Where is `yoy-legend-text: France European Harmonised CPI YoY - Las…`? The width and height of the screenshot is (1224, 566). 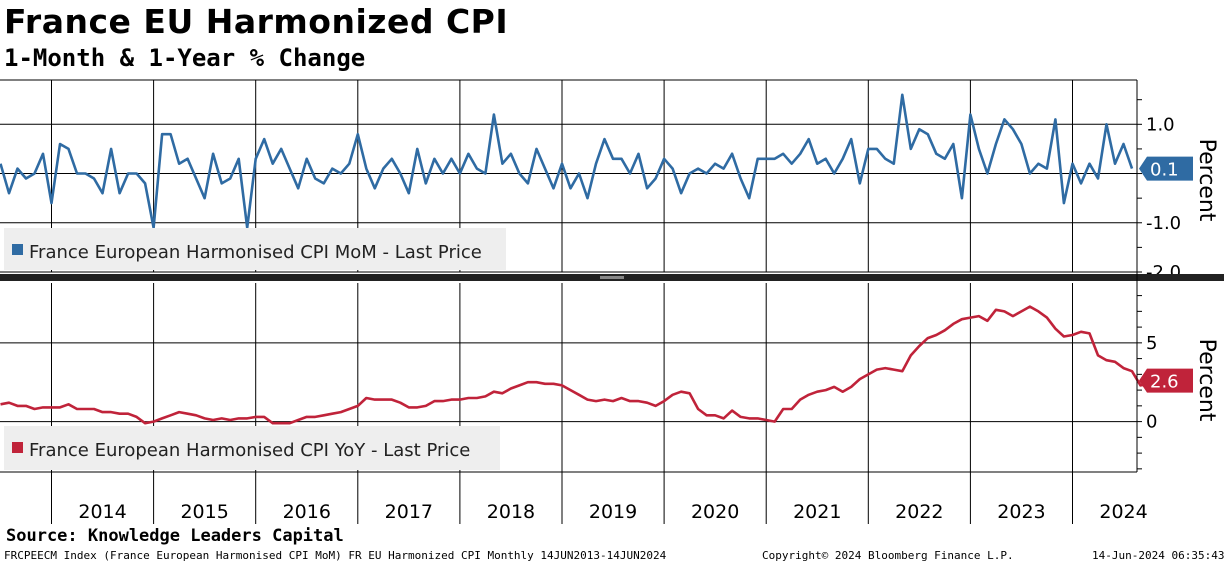 yoy-legend-text: France European Harmonised CPI YoY - Las… is located at coordinates (249, 450).